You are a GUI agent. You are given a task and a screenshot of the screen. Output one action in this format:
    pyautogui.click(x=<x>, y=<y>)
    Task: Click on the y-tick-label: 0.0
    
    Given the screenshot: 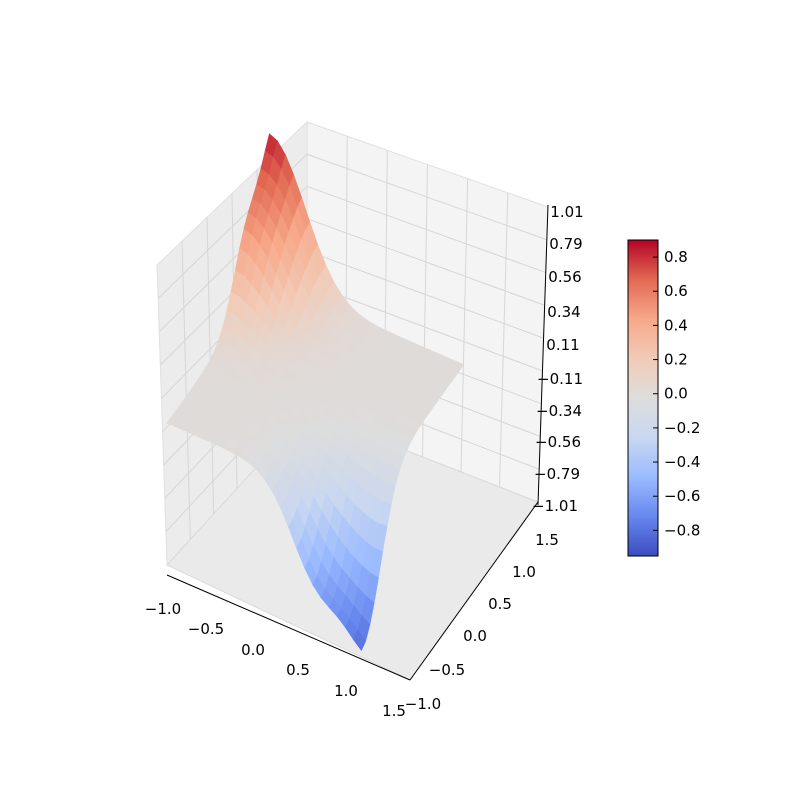 What is the action you would take?
    pyautogui.click(x=475, y=636)
    